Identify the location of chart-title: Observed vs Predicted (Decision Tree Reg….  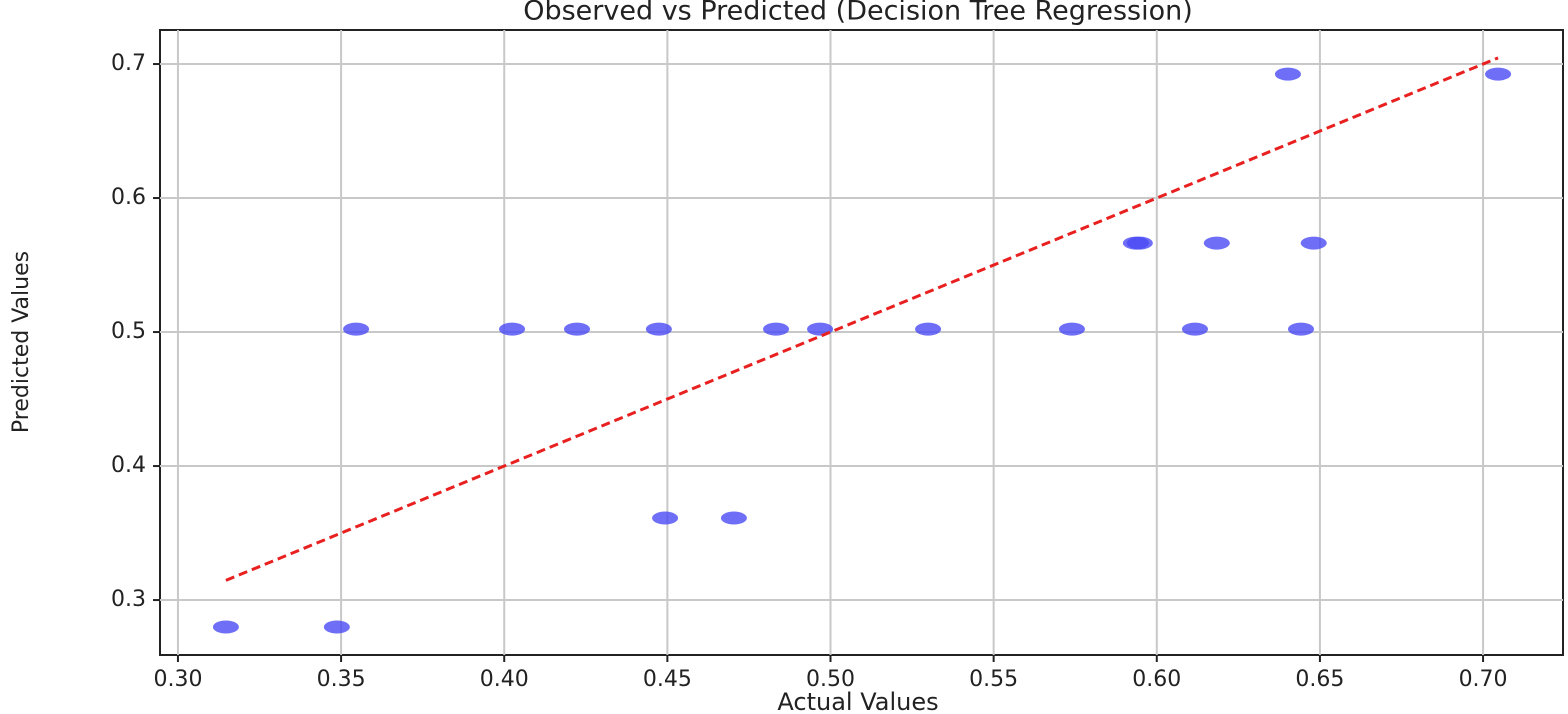
(858, 13).